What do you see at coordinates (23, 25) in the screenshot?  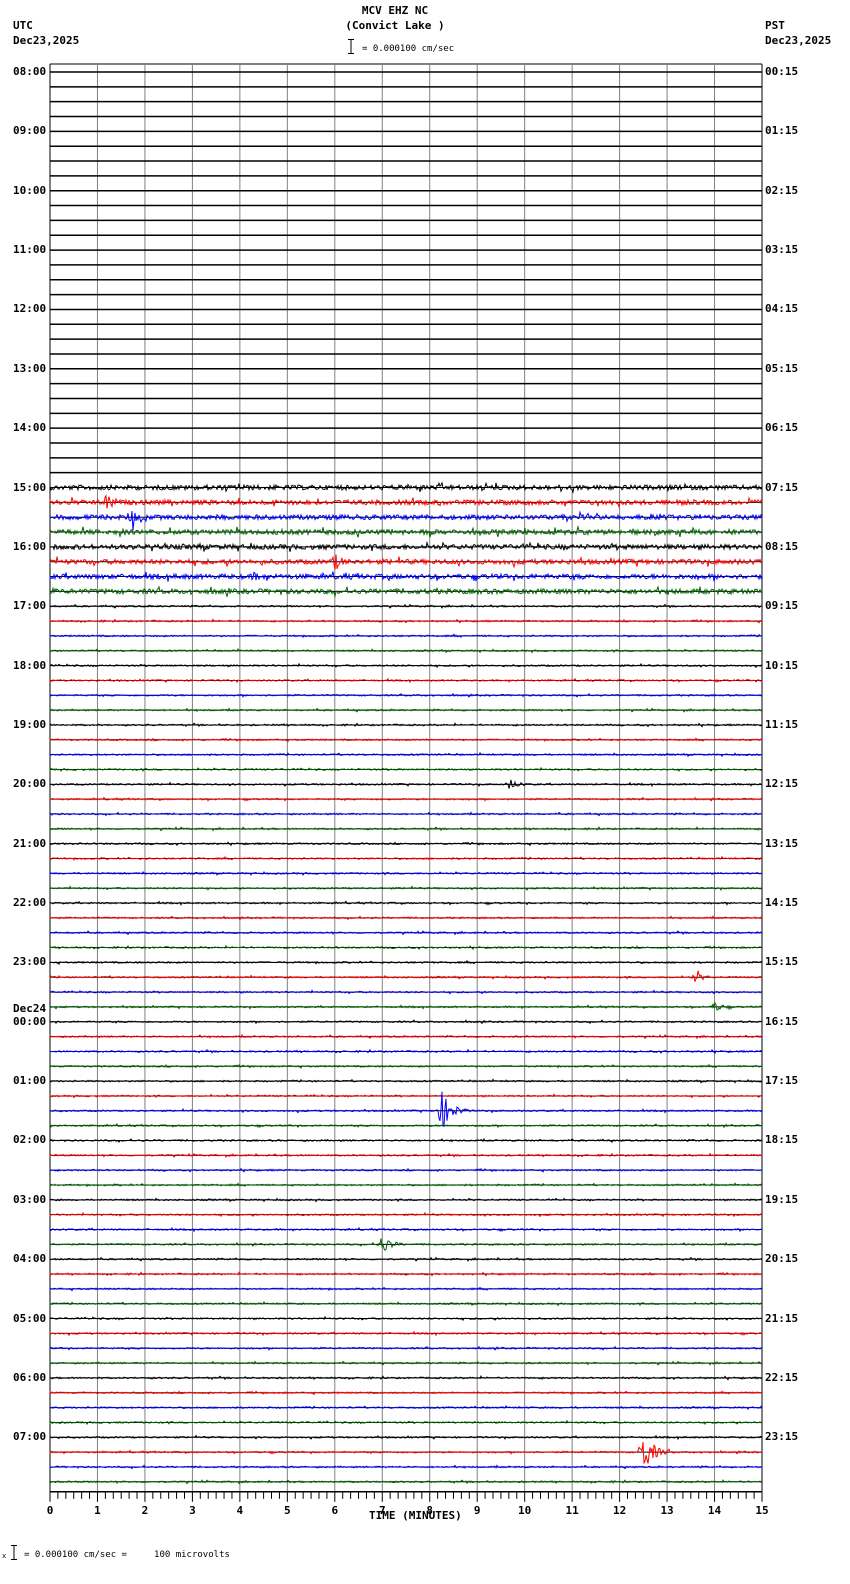 I see `left-timezone: UTC` at bounding box center [23, 25].